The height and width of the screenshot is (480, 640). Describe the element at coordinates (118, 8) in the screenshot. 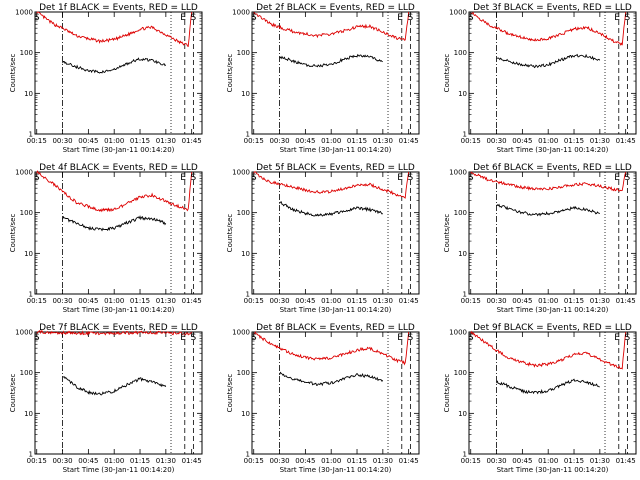

I see `chart-title: Det 1f BLACK = Events, RED = LLD` at that location.